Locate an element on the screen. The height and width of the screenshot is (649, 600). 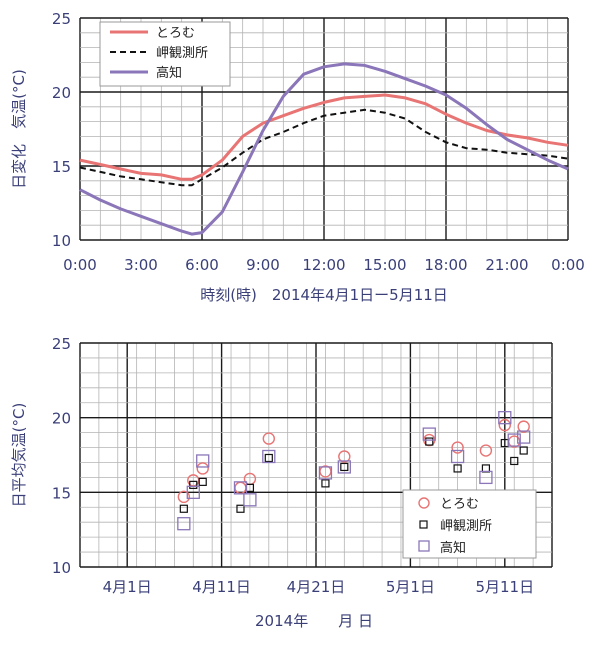
x-tick-label: 9:00 is located at coordinates (263, 265).